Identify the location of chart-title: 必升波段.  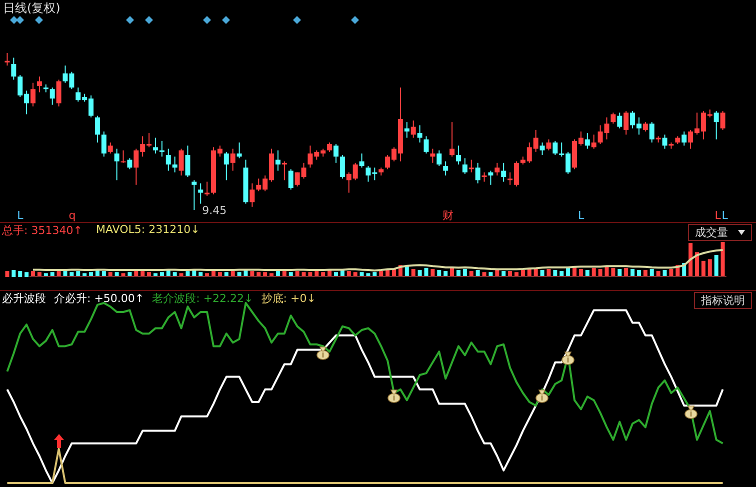
(24, 298).